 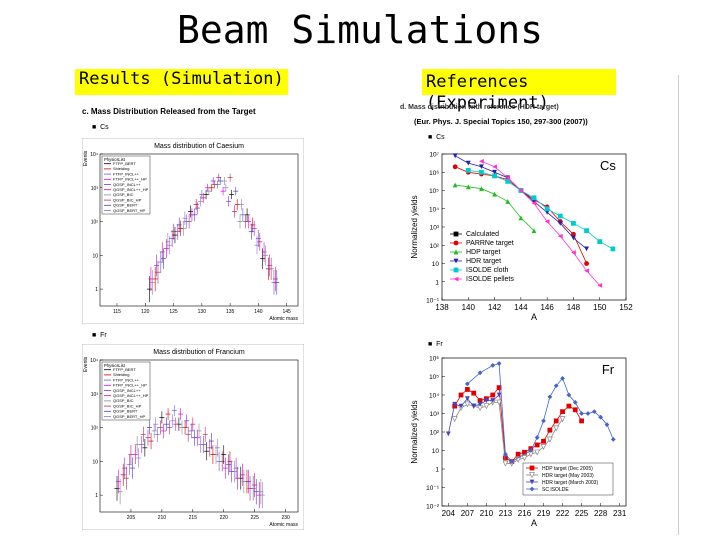 I want to click on x-tick-label: 215, so click(x=193, y=518).